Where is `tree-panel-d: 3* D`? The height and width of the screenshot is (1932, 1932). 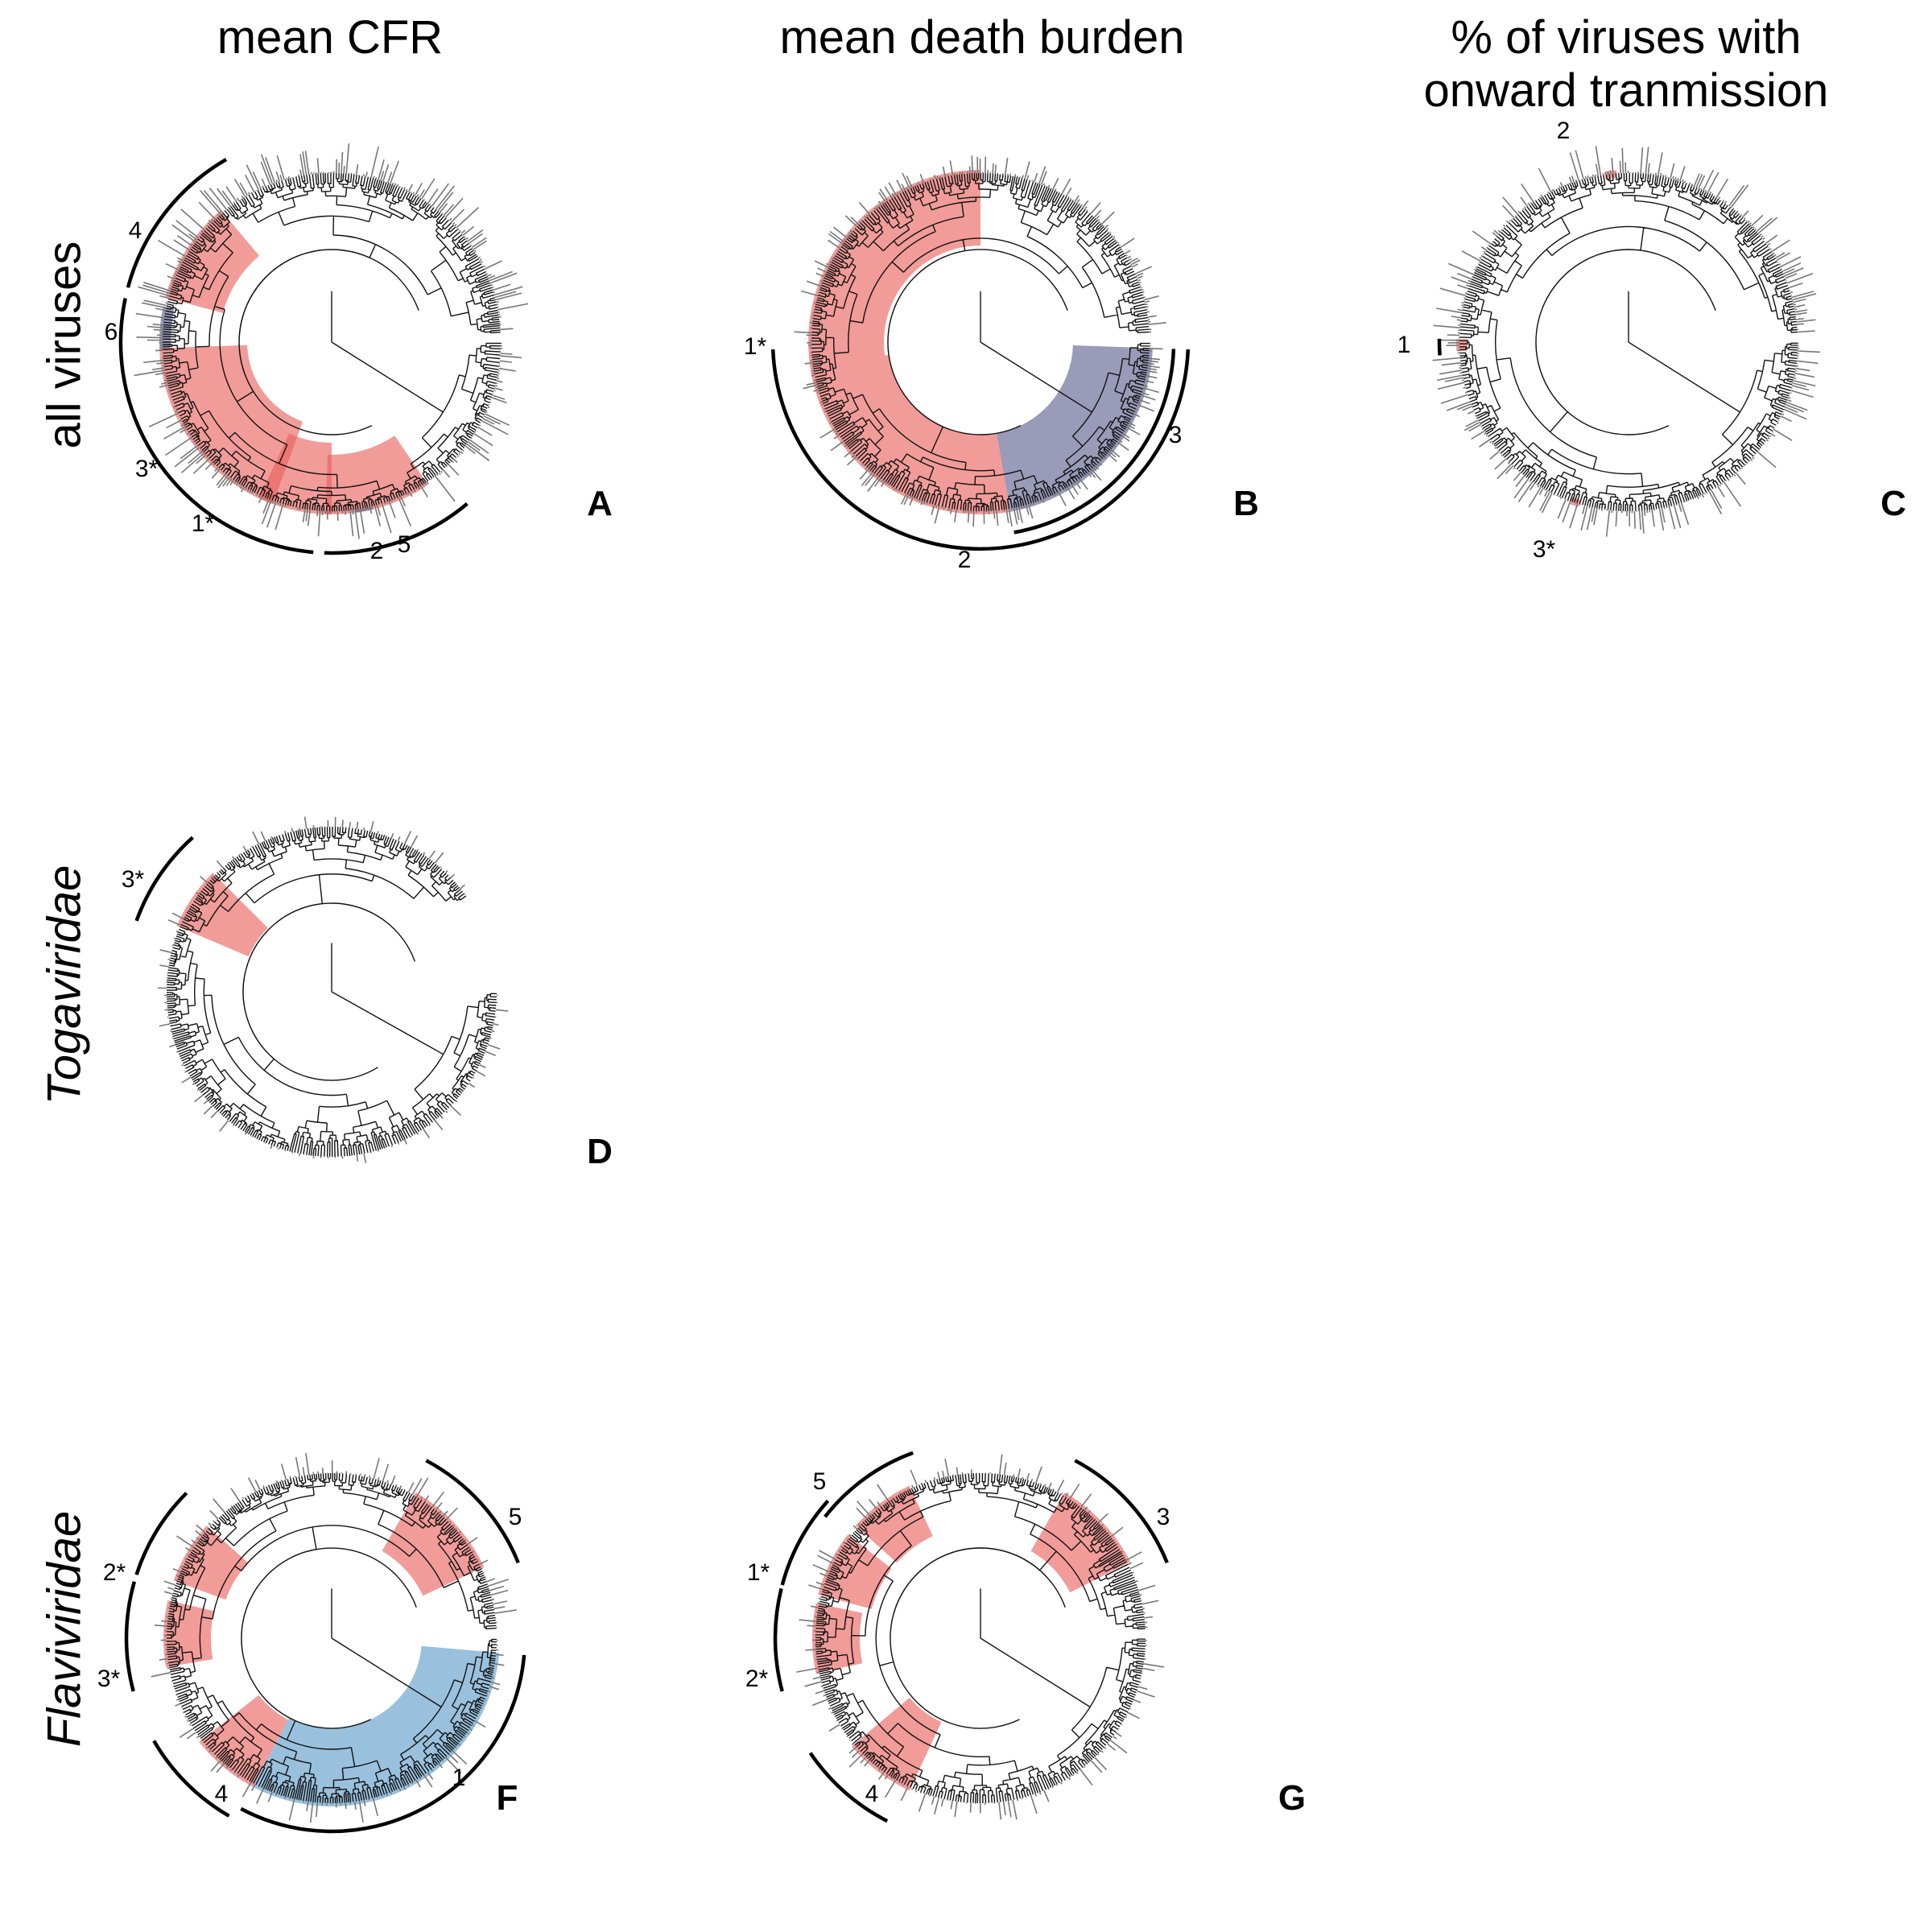 tree-panel-d: 3* D is located at coordinates (367, 993).